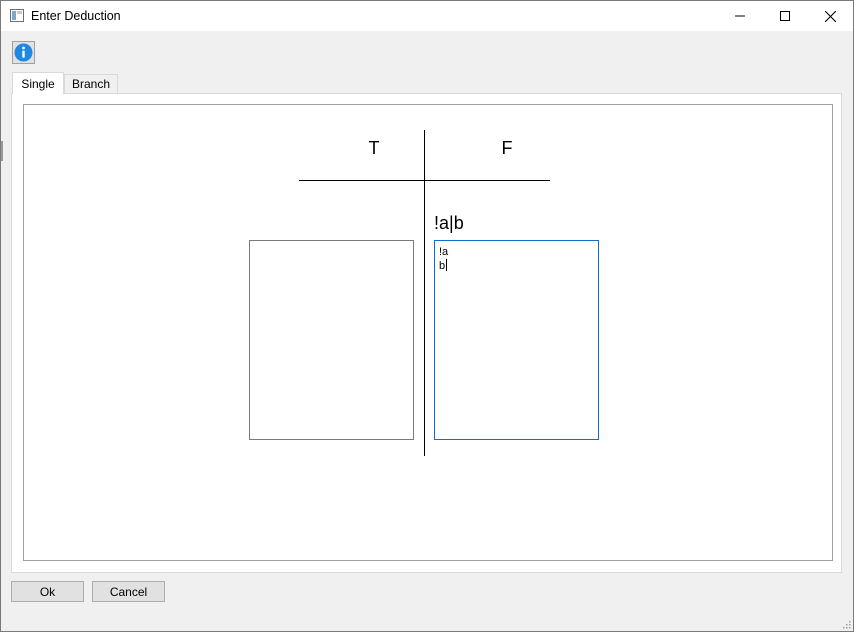 This screenshot has width=854, height=632. I want to click on maximize-icon, so click(785, 16).